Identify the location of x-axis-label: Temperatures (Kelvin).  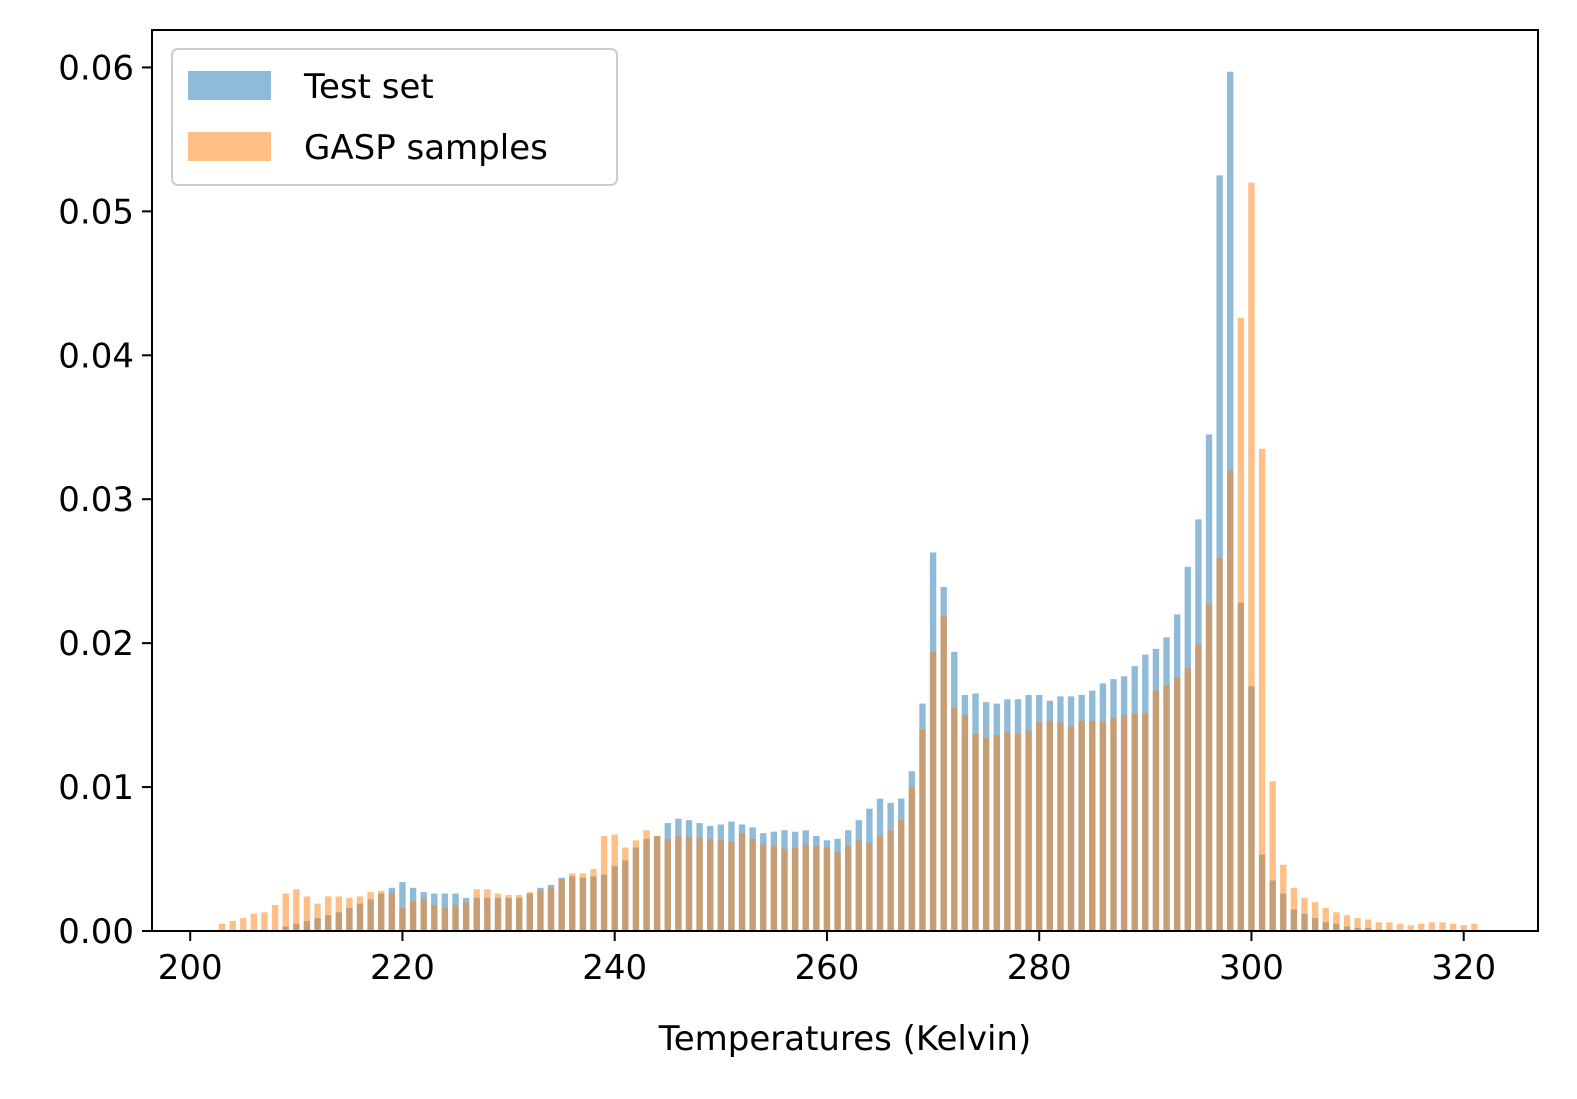
(845, 1039).